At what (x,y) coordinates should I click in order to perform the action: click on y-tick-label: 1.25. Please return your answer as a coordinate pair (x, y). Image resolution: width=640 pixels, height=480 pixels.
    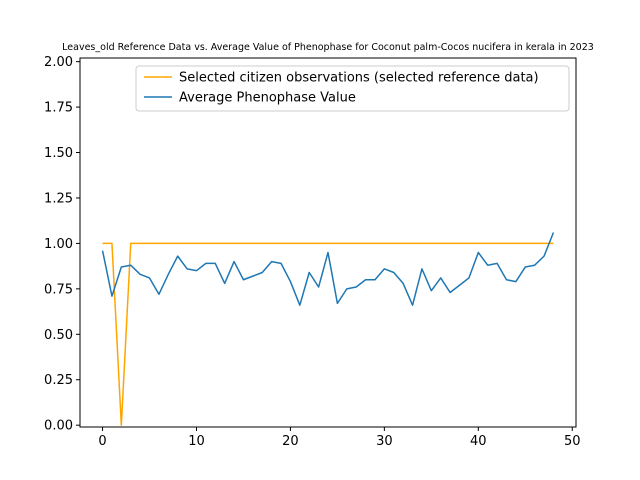
    Looking at the image, I should click on (58, 198).